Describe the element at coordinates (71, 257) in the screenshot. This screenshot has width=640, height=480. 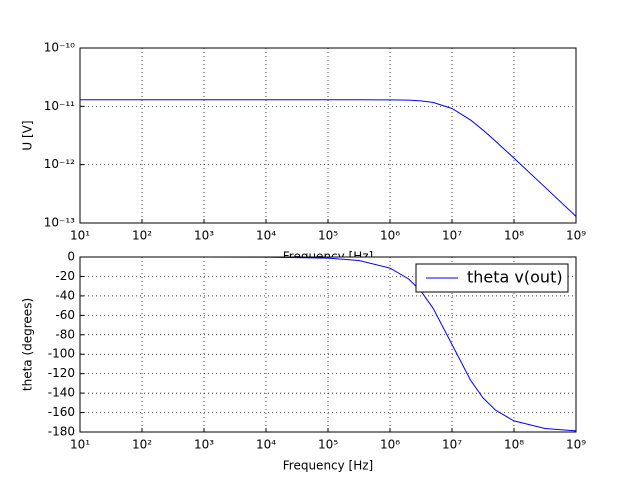
I see `y-tick-label: 0` at that location.